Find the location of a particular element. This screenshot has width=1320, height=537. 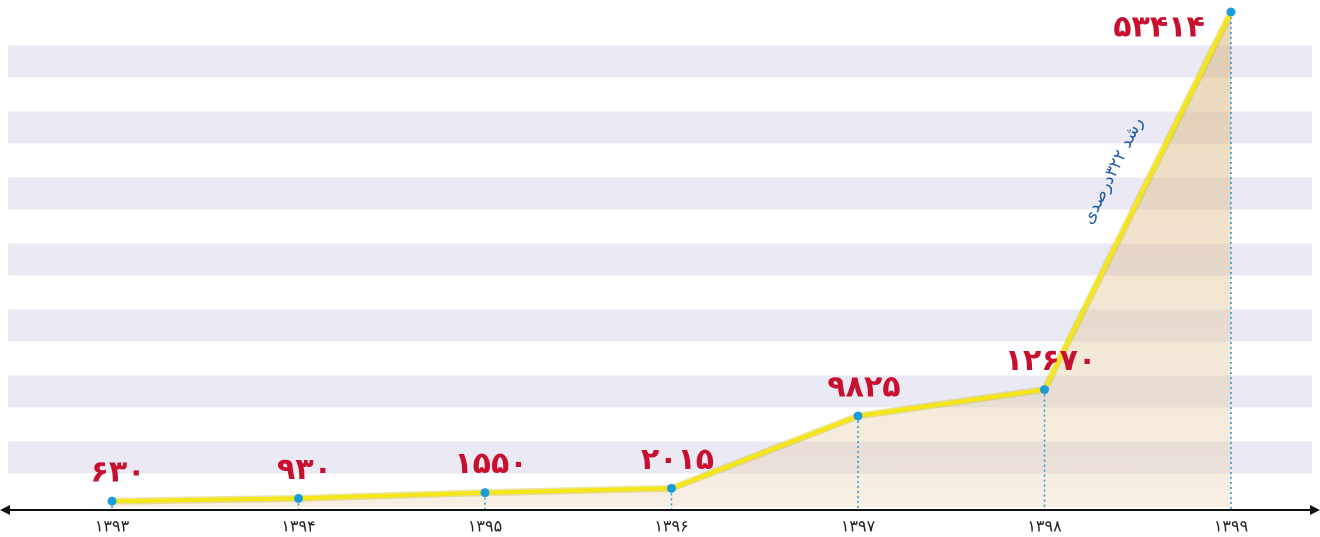

value-label: ۱۵۵۰ is located at coordinates (490, 463).